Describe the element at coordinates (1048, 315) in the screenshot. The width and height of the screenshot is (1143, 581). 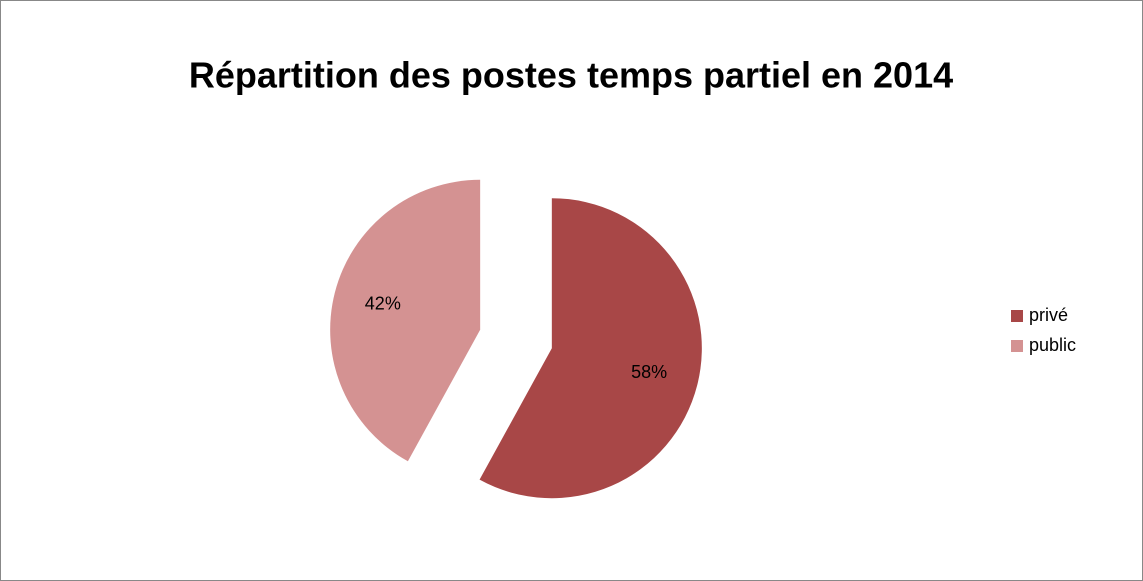
I see `legend-label: privé` at that location.